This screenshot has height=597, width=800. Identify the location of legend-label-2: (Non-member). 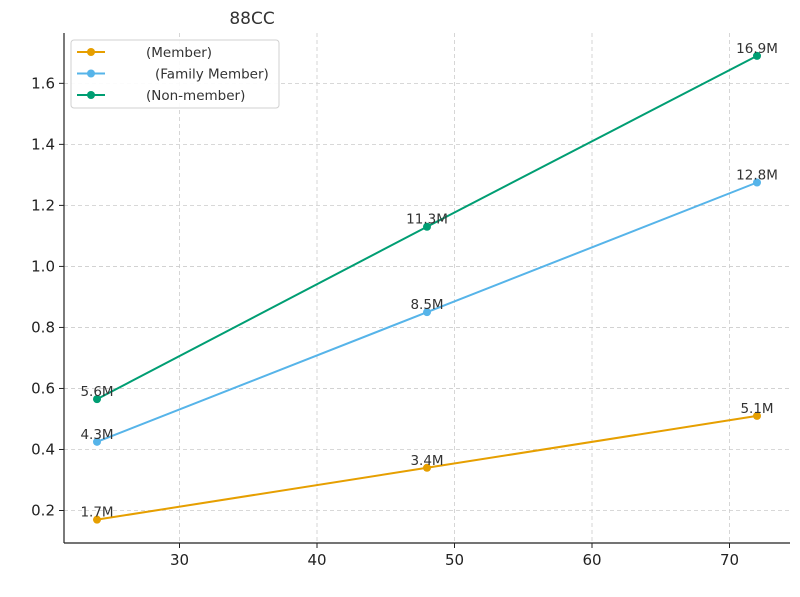
(195, 96).